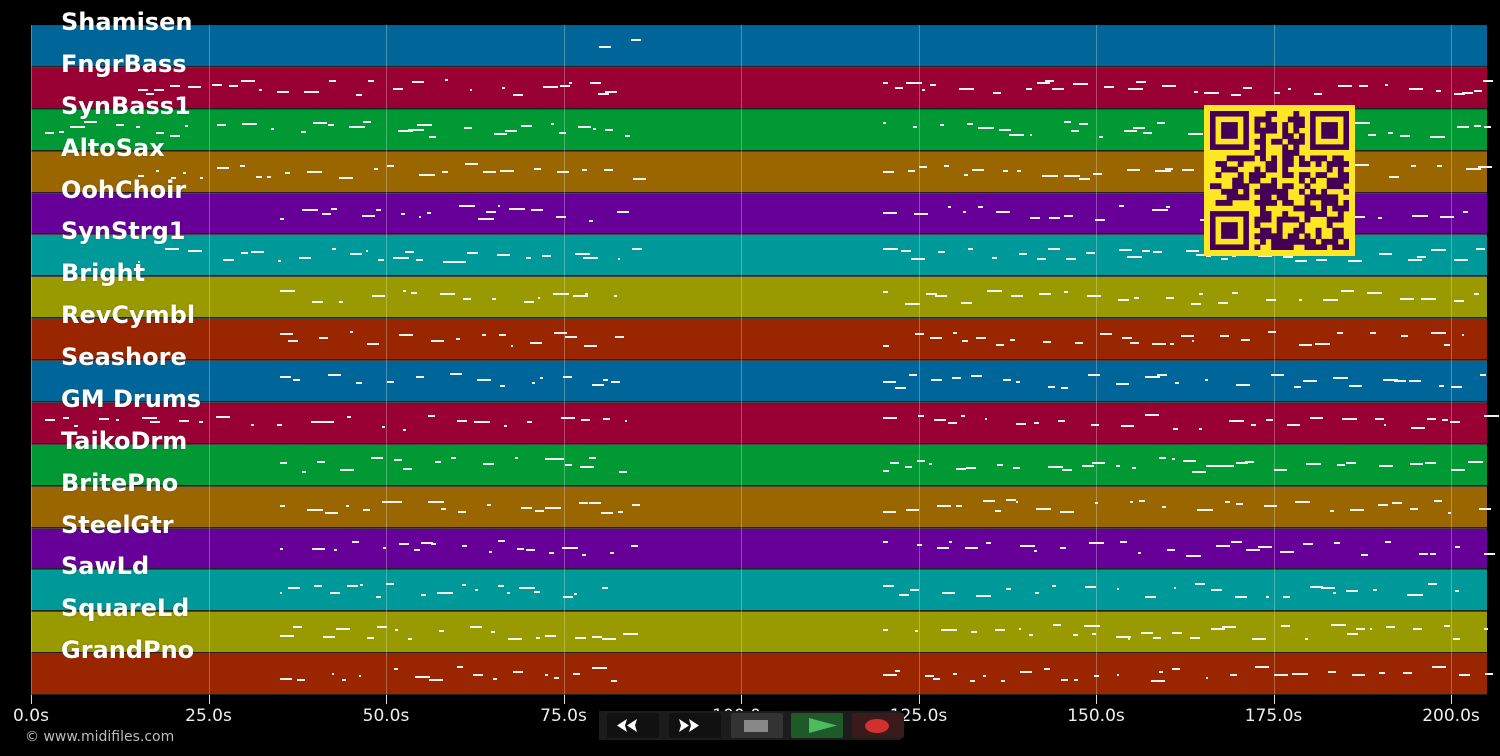 The height and width of the screenshot is (756, 1500). I want to click on track-label: RevCymbl, so click(128, 315).